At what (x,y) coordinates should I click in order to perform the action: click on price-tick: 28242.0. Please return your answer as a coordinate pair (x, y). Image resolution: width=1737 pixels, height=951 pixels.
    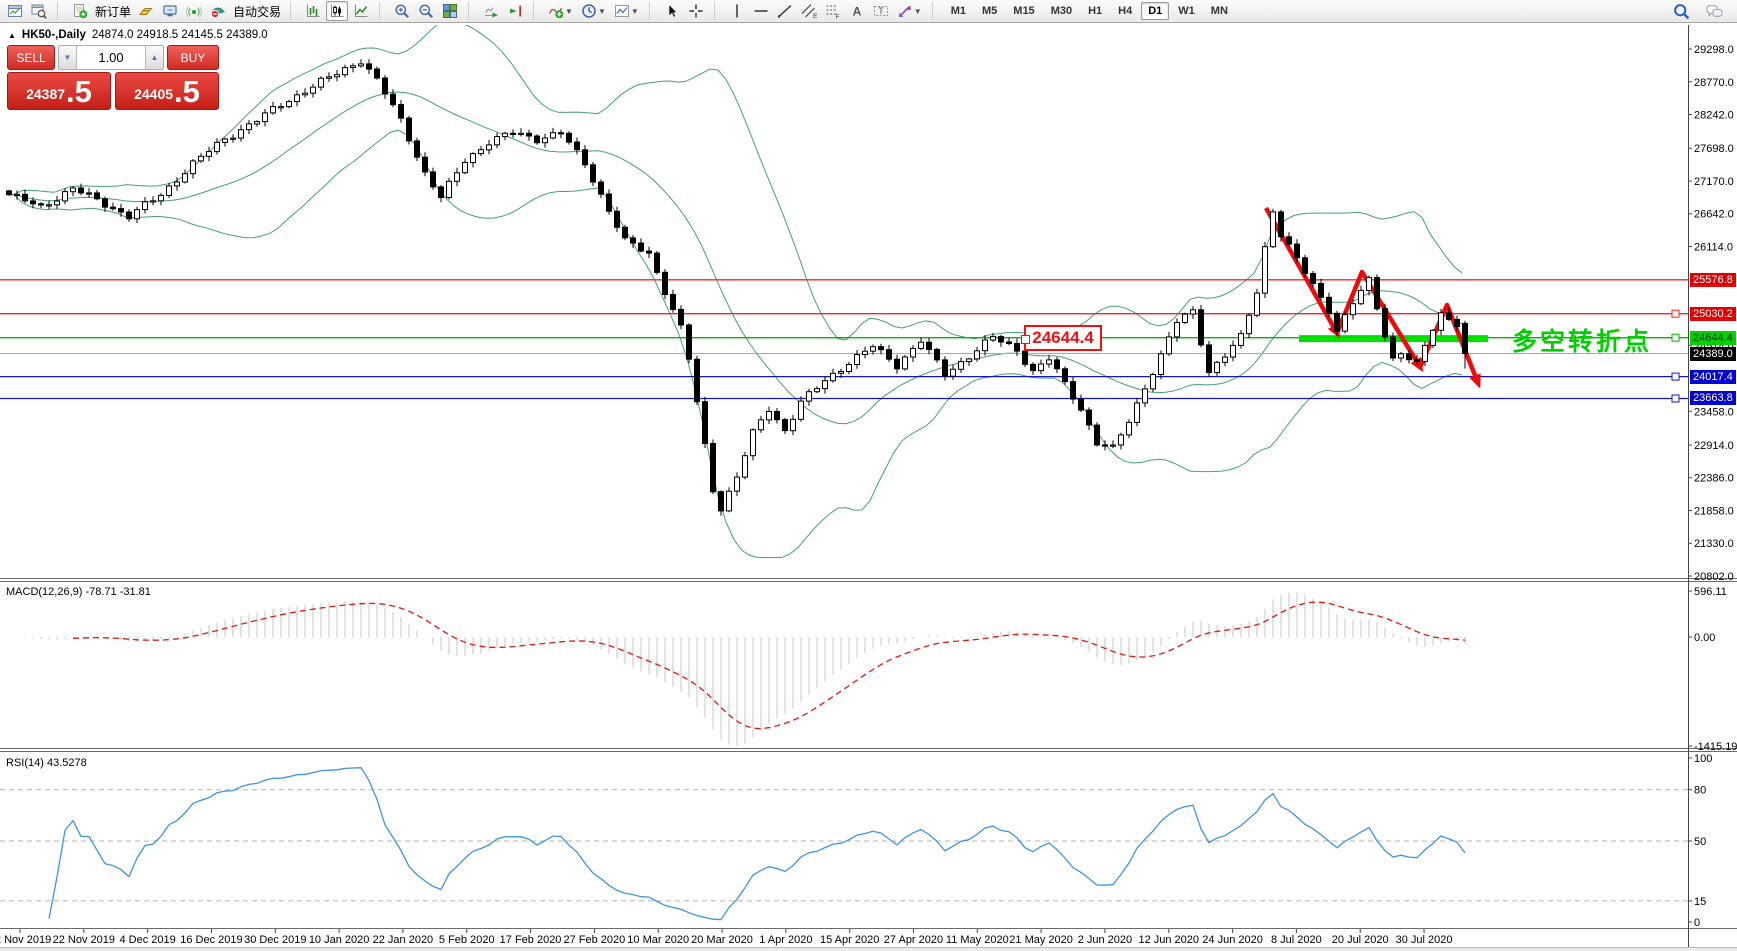
    Looking at the image, I should click on (1714, 116).